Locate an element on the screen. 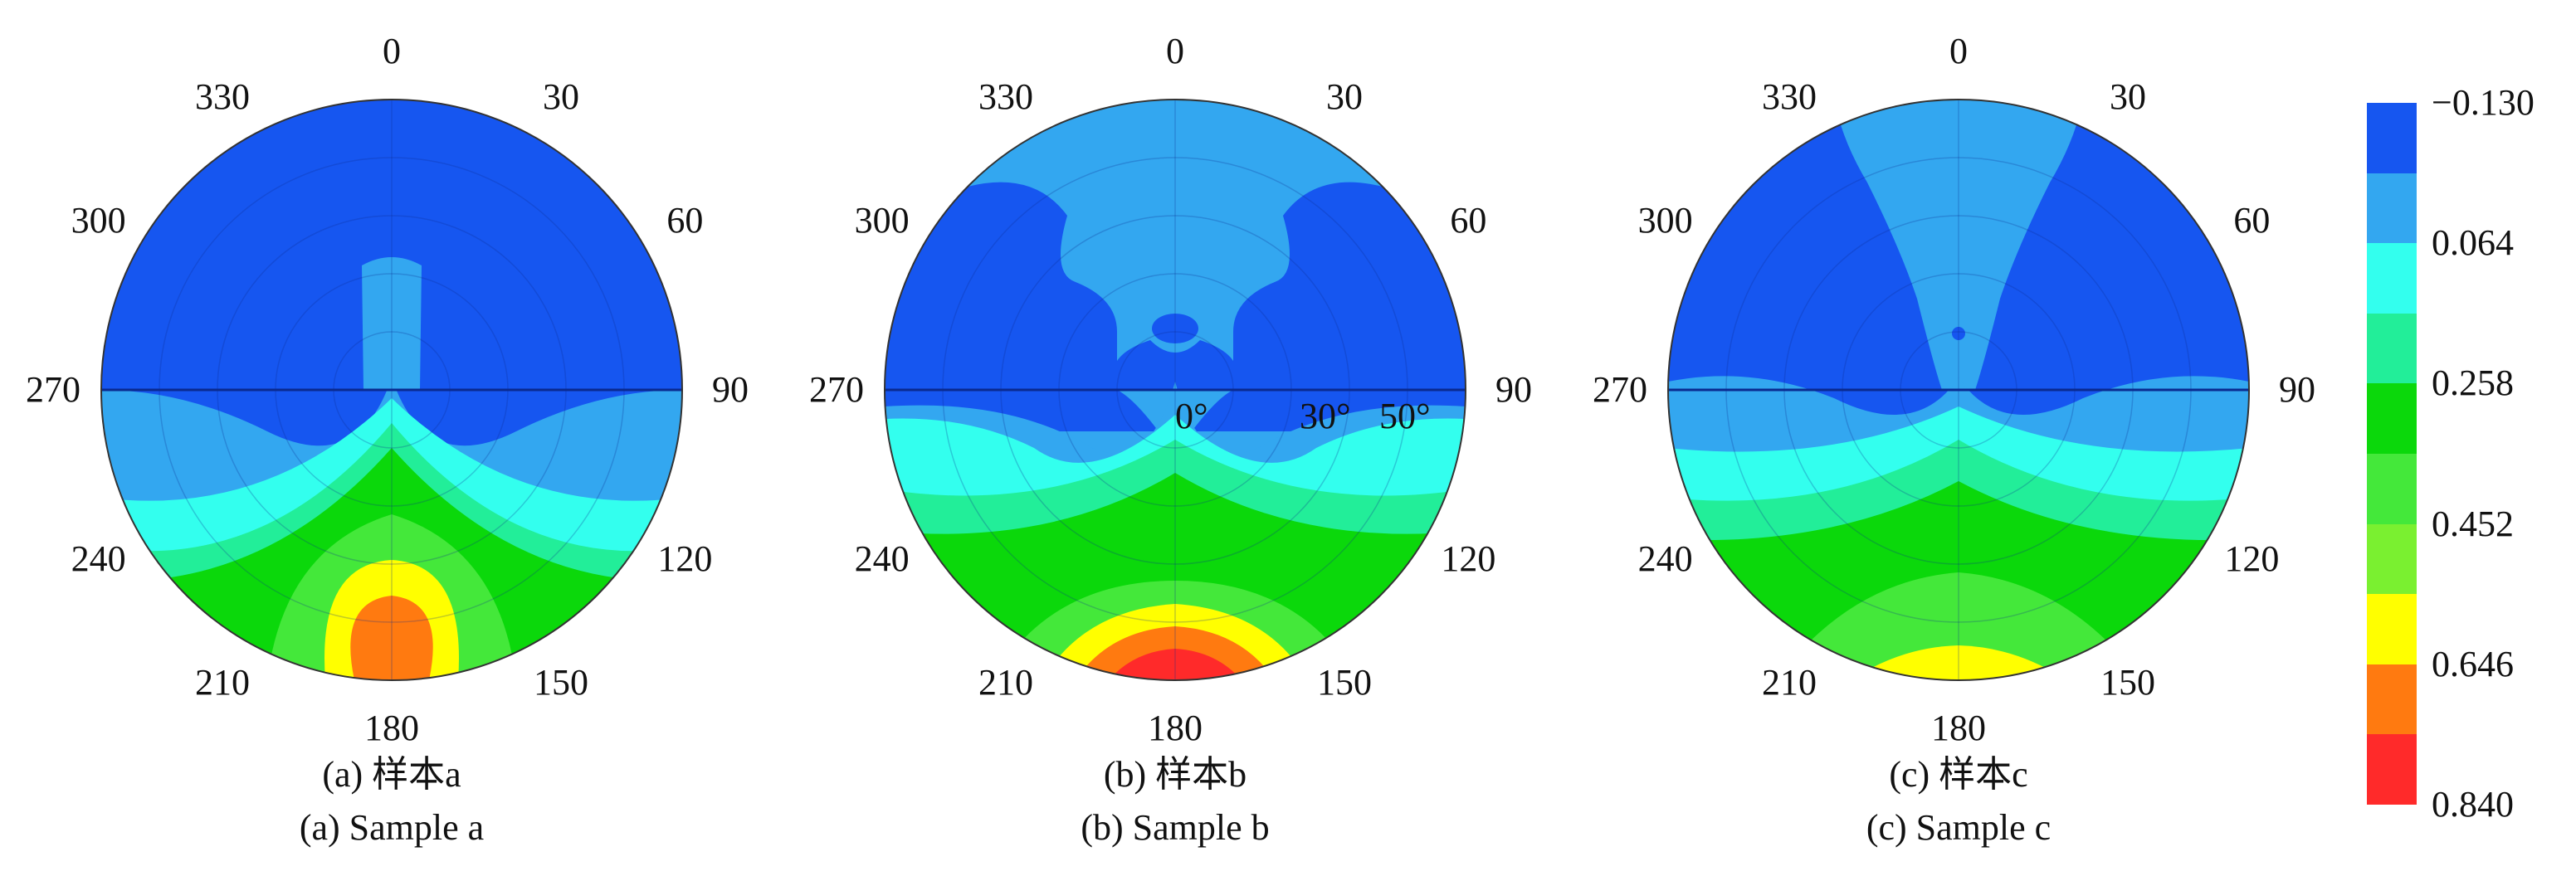  caption-cn-a: (a) 样本a is located at coordinates (392, 774).